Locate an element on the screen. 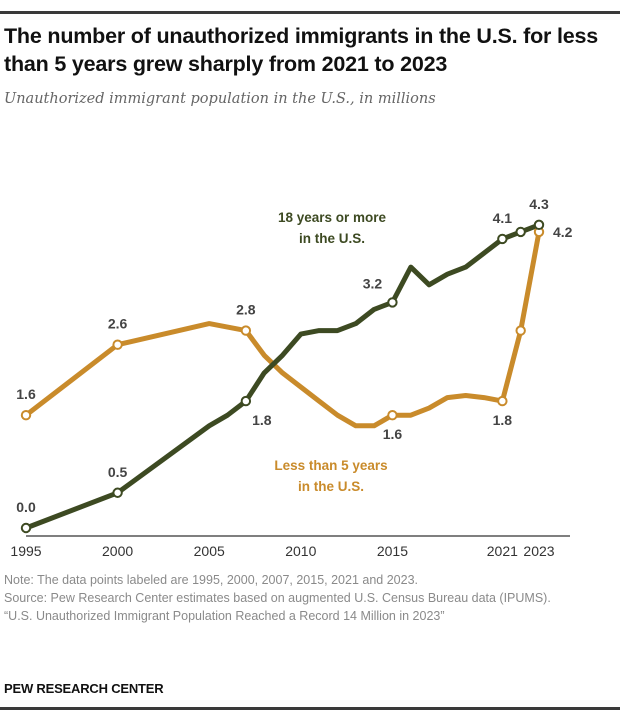 Image resolution: width=620 pixels, height=715 pixels. data-label-short-term-2007: 2.8 is located at coordinates (246, 310).